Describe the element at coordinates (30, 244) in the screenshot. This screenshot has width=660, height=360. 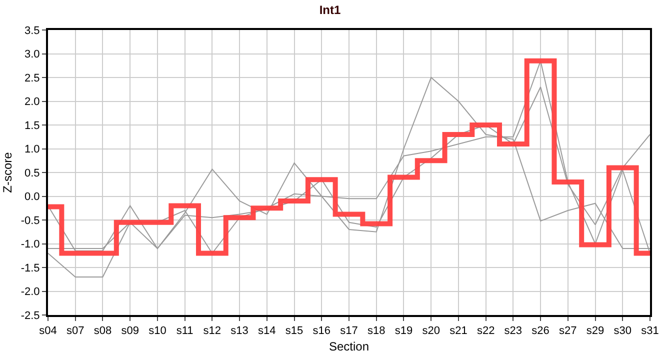
I see `y-tick-label: -1.0` at that location.